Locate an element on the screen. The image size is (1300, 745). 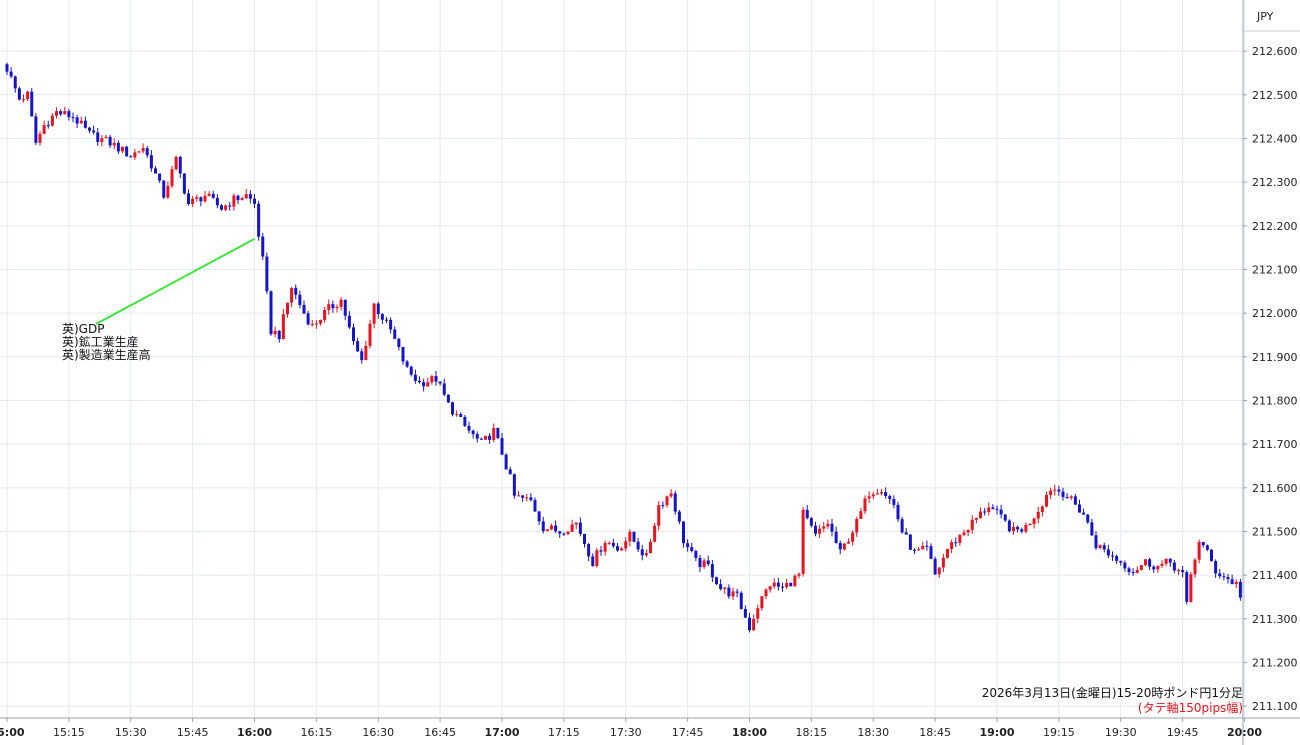
price-tick-label: 211.200 is located at coordinates (1275, 663).